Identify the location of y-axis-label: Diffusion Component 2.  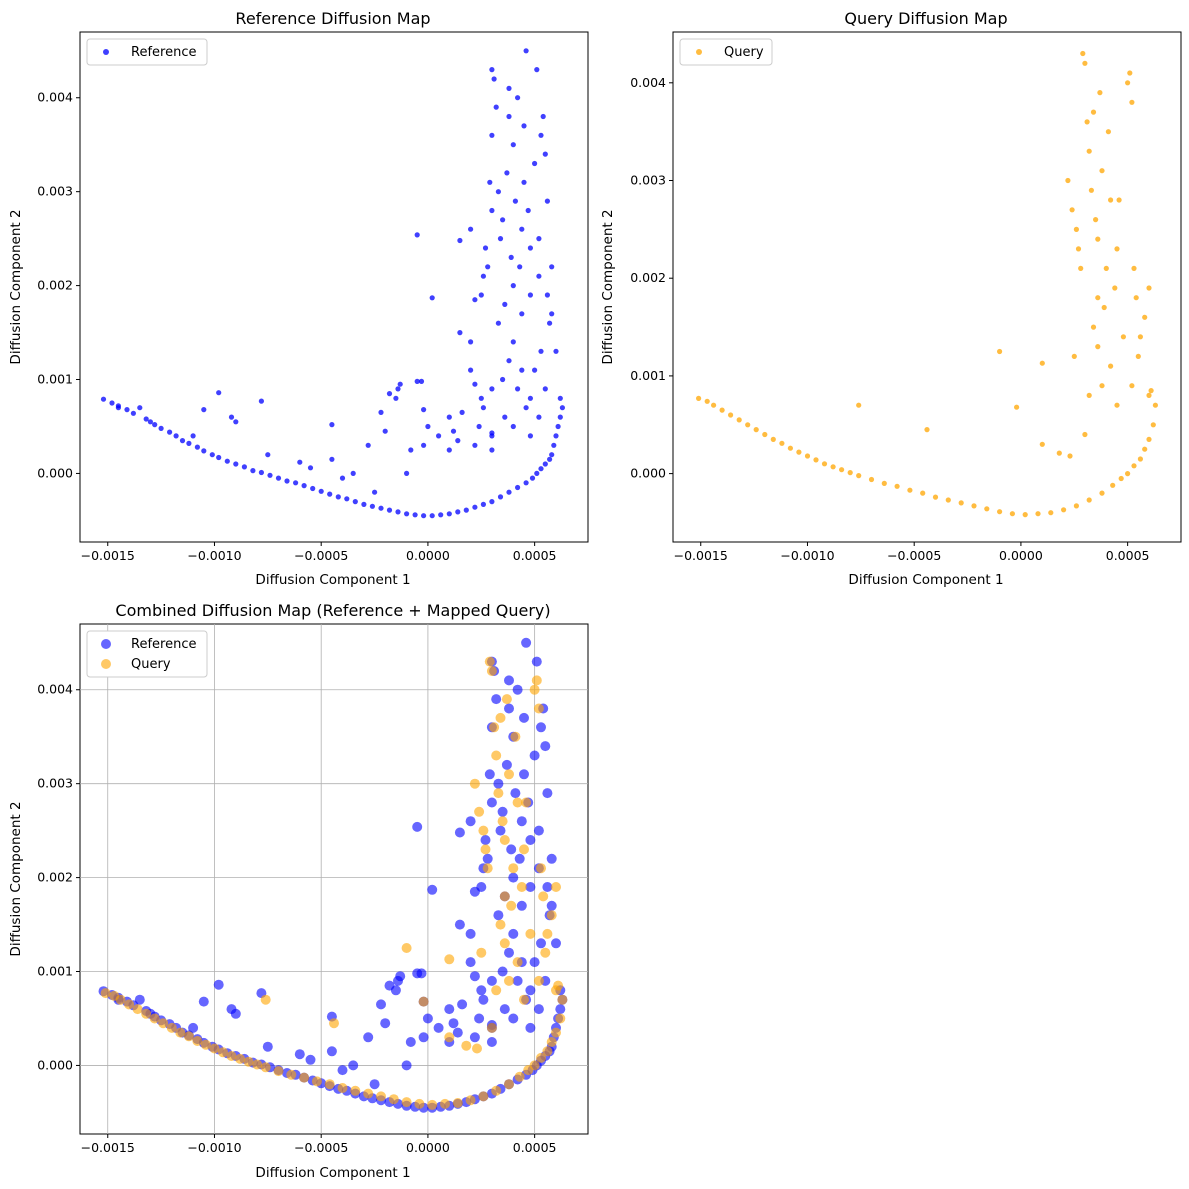
(16, 286).